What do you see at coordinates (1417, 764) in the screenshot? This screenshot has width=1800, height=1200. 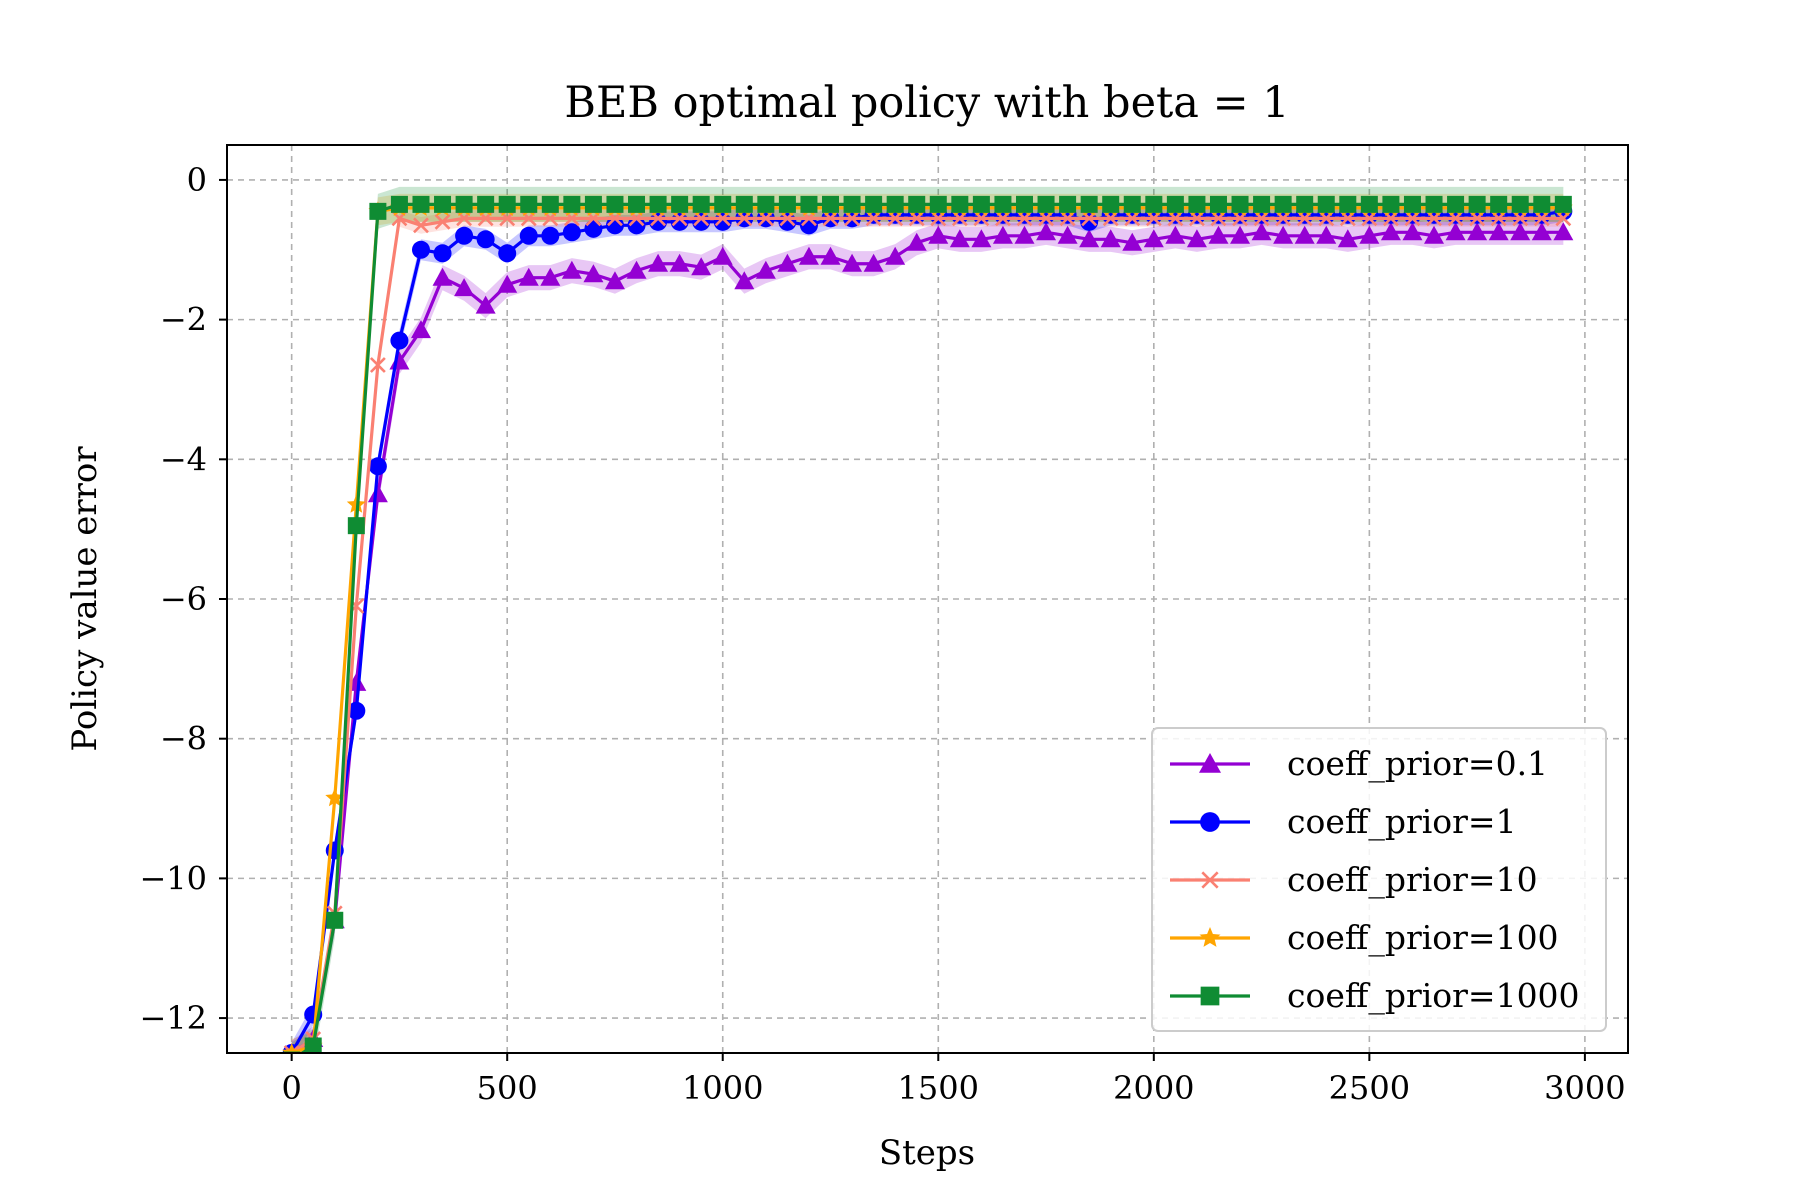 I see `legend-label: coeff_prior=0.1` at bounding box center [1417, 764].